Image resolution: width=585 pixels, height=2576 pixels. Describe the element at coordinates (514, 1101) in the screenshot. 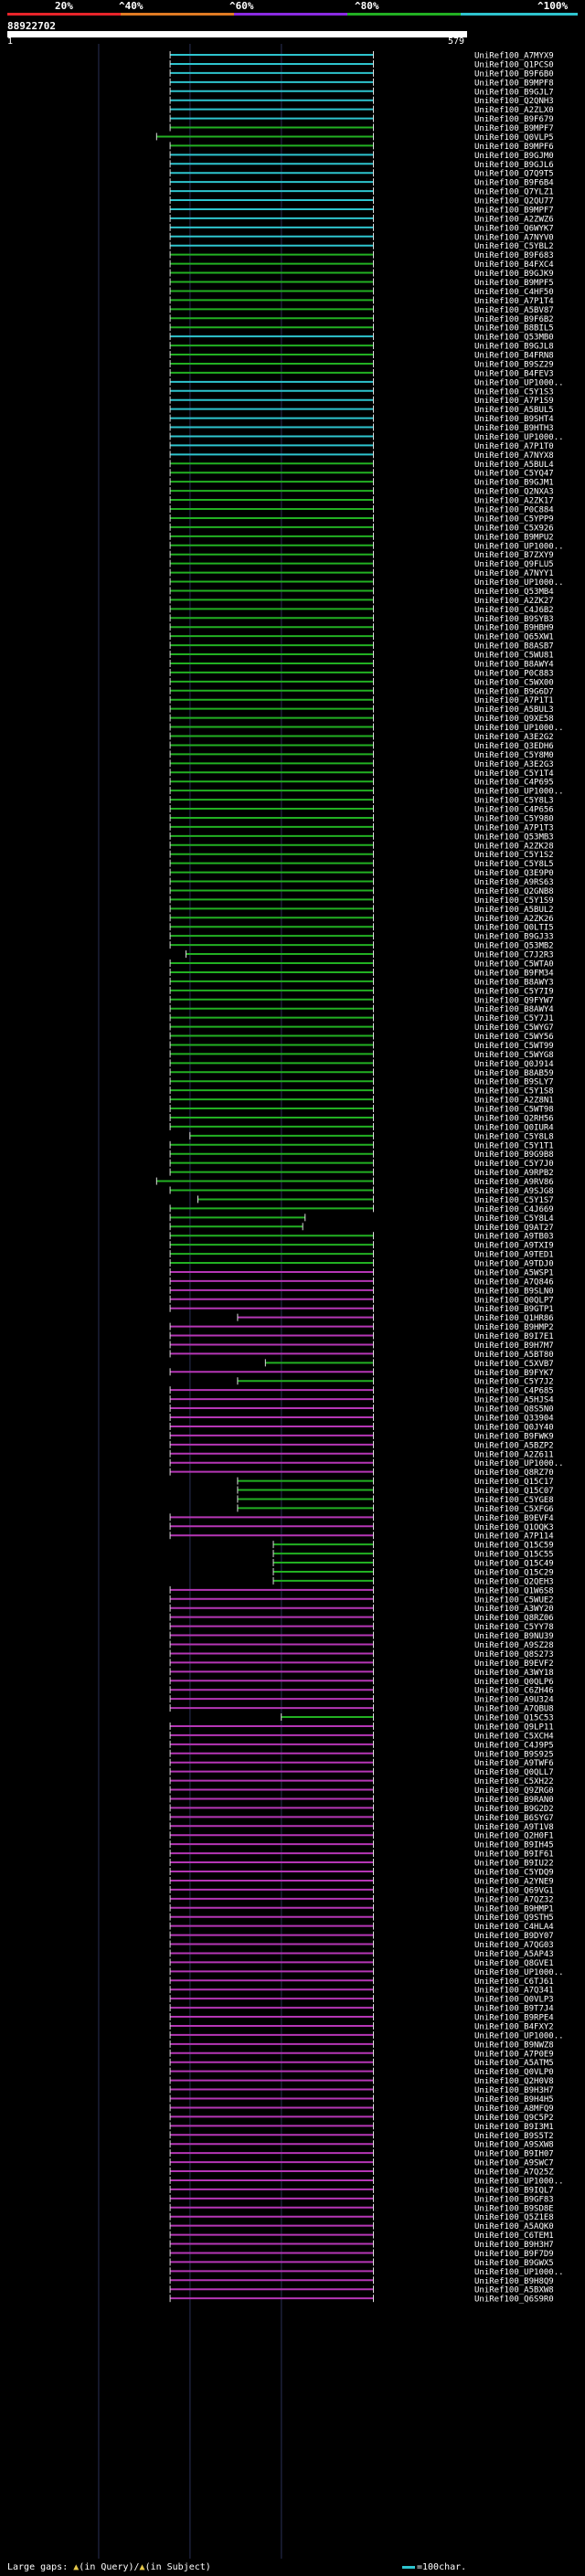

I see `hit-label: UniRef100_A2Z8N1` at that location.